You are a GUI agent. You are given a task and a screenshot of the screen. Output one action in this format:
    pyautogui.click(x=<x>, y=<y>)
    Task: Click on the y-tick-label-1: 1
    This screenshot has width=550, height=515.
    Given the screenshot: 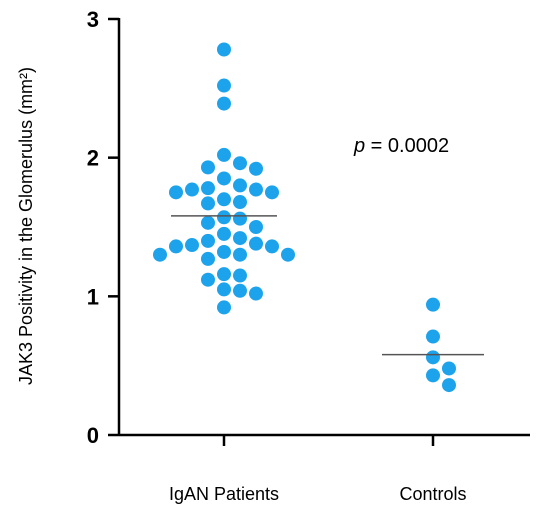 What is the action you would take?
    pyautogui.click(x=93, y=296)
    